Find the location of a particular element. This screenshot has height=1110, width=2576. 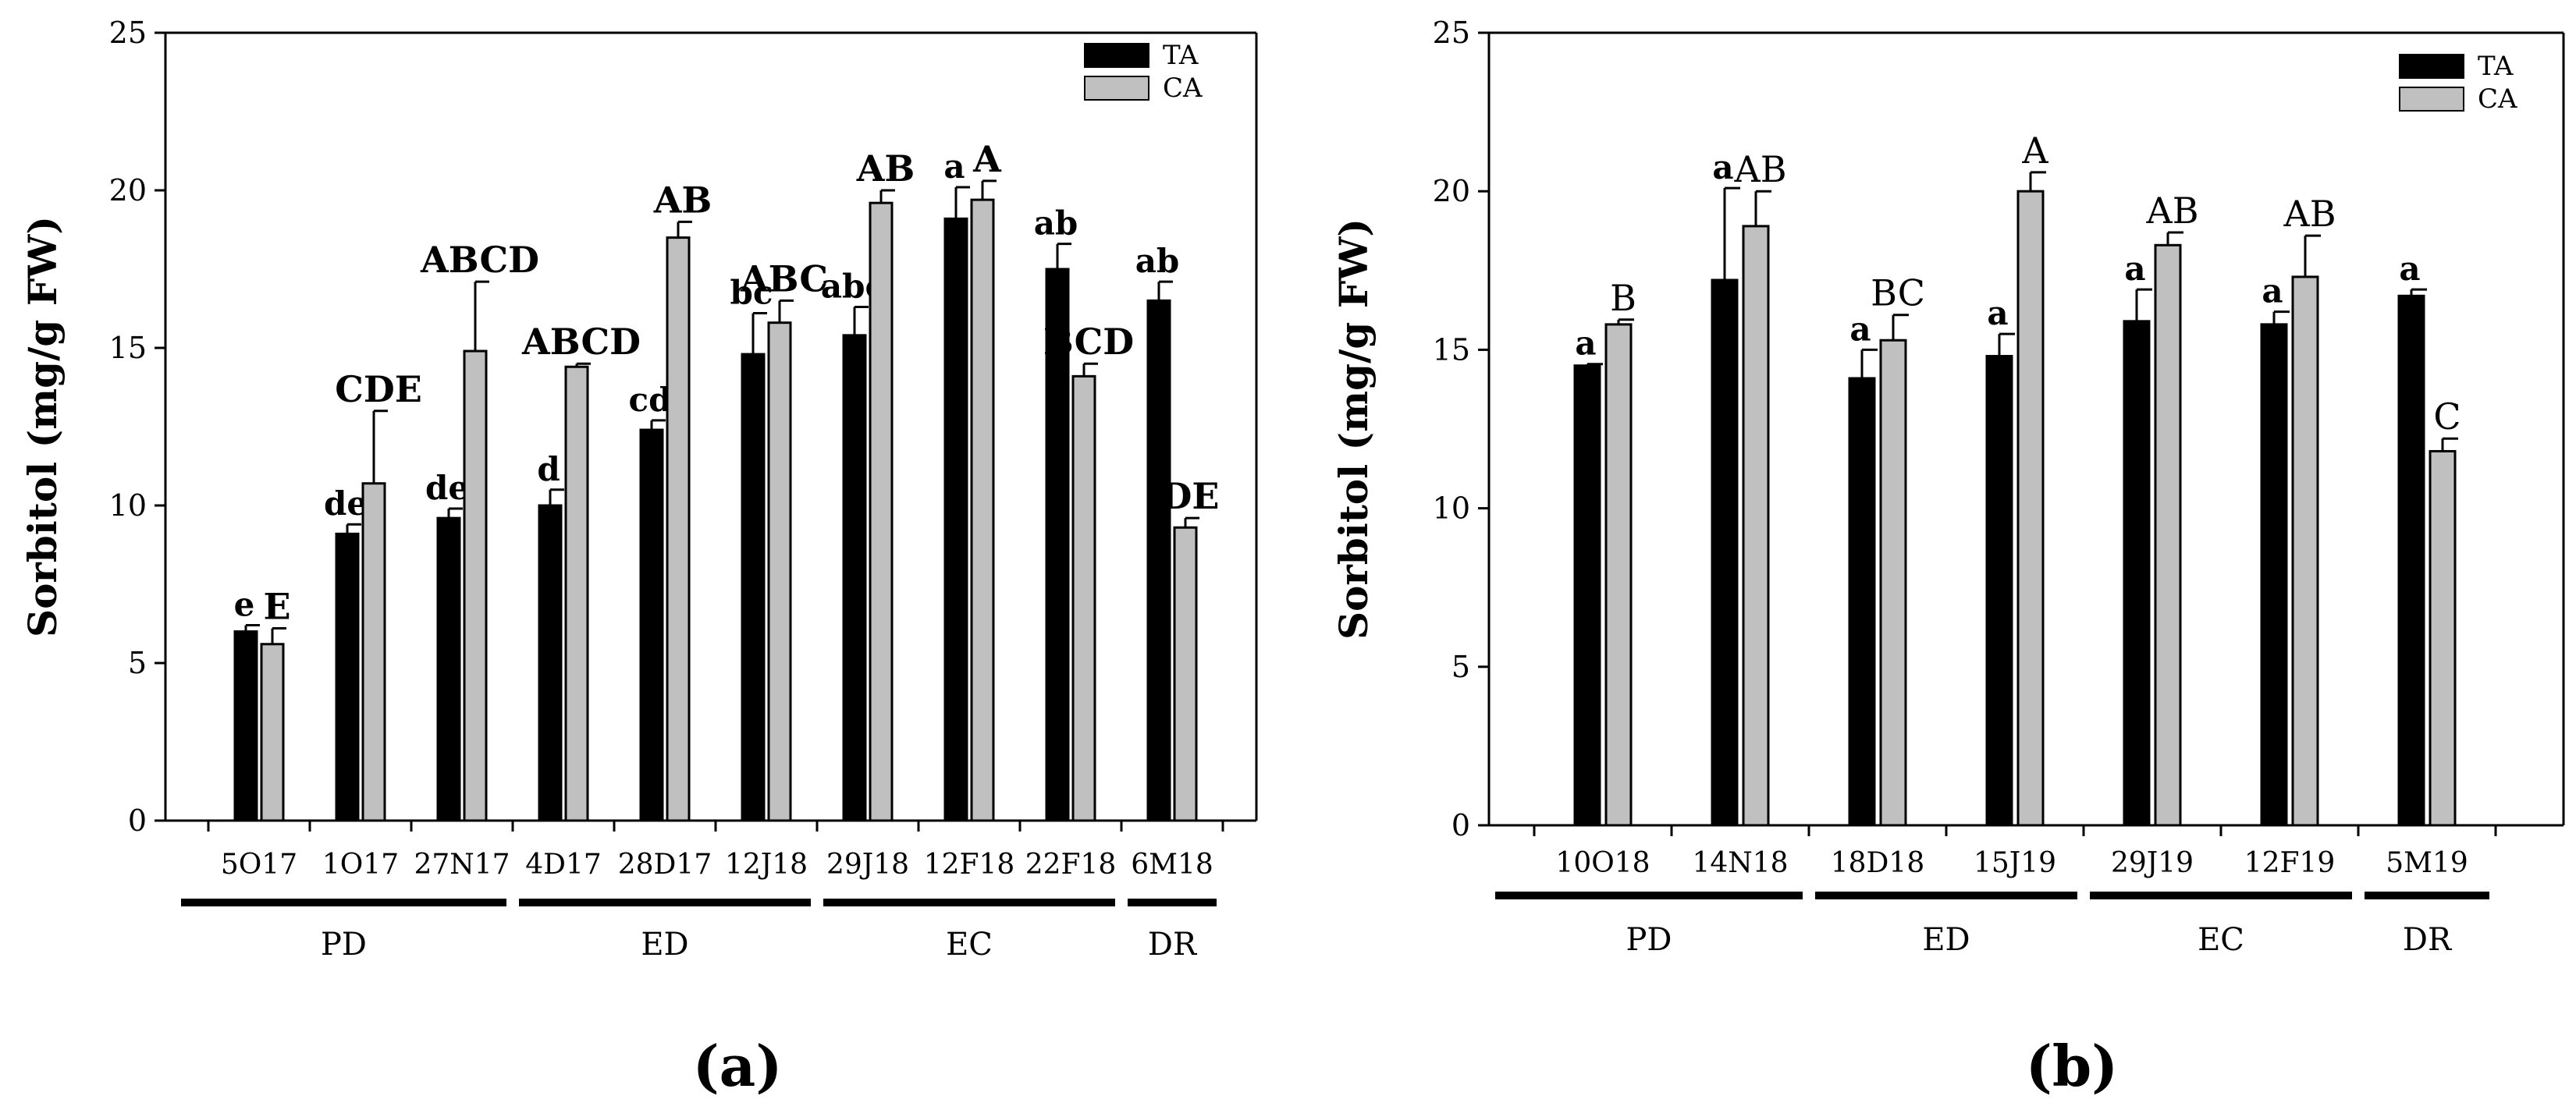

significance-letter-ta-28D17: cd is located at coordinates (651, 400).